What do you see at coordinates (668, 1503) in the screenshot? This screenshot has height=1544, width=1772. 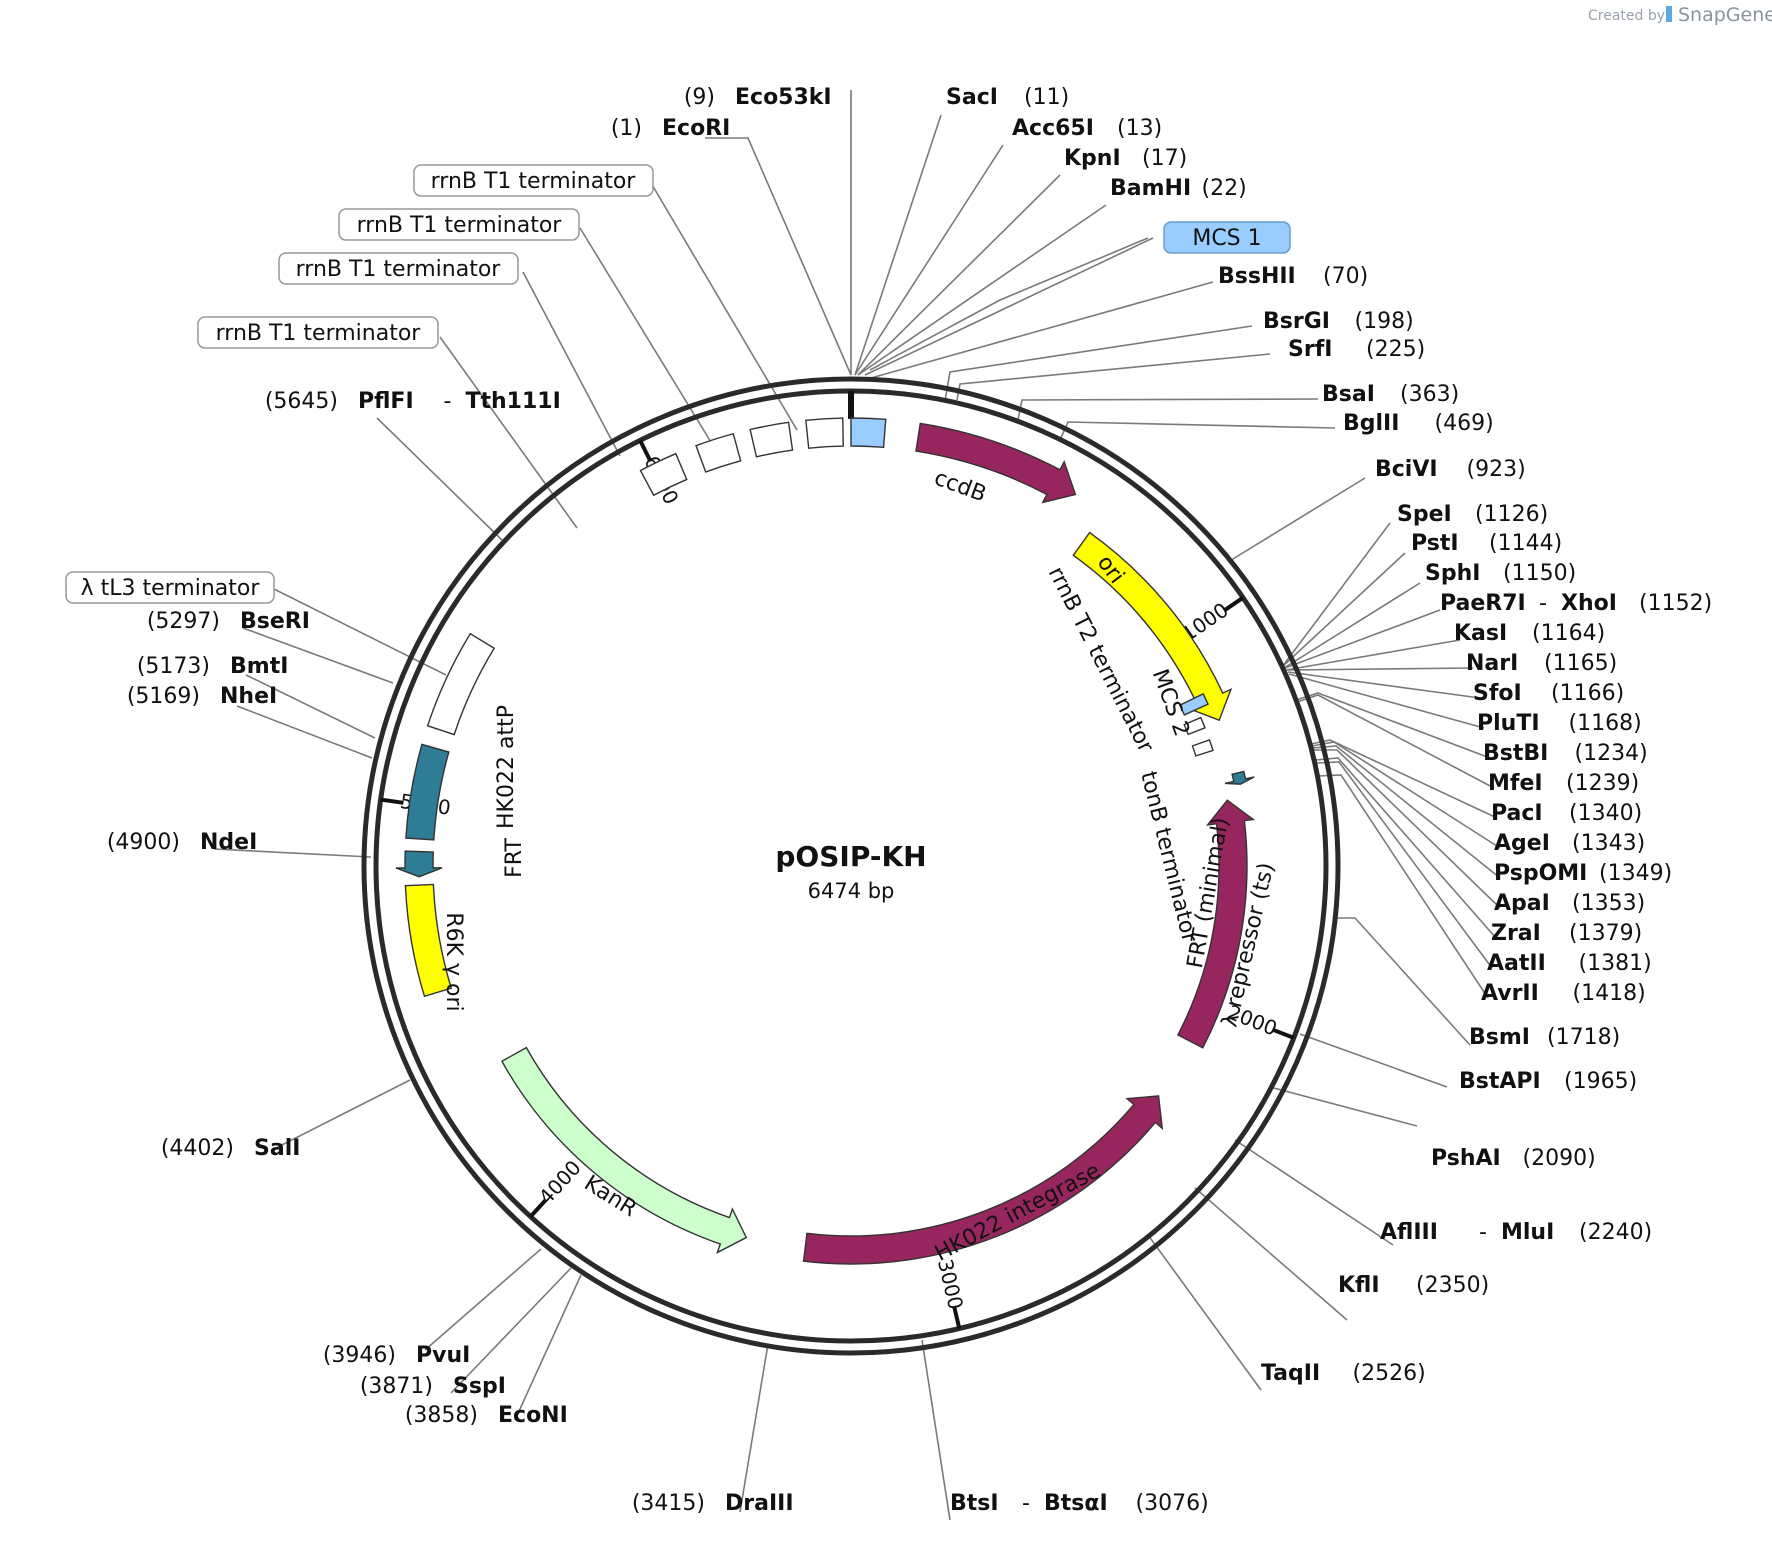 I see `svg-text: (3415)` at bounding box center [668, 1503].